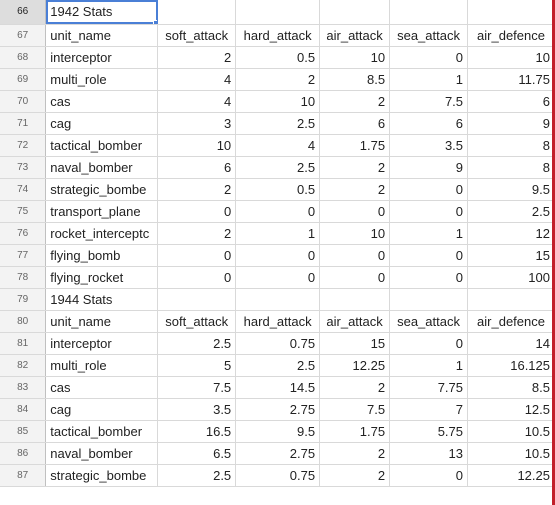  Describe the element at coordinates (429, 233) in the screenshot. I see `data-cell: 1` at that location.